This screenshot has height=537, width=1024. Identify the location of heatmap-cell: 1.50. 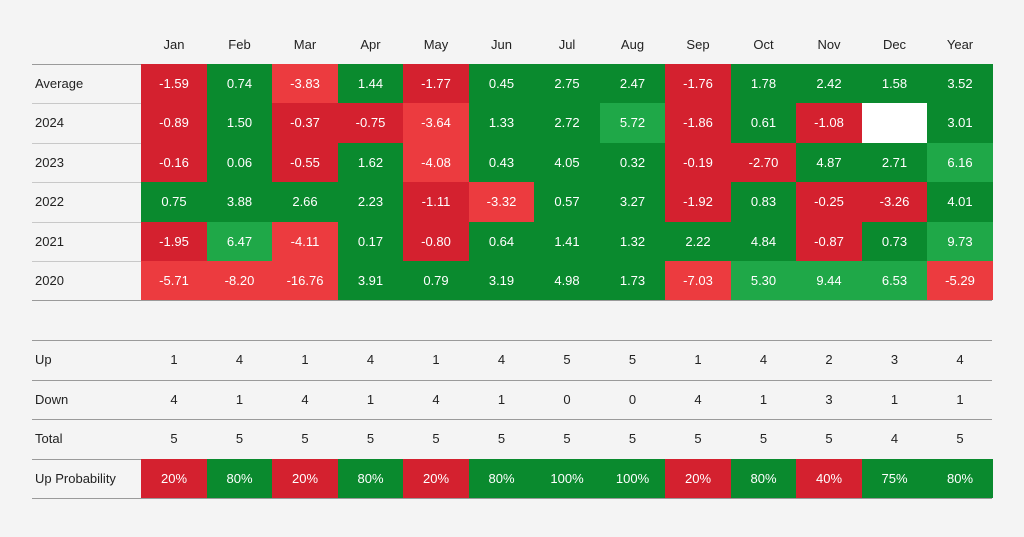
(239, 123).